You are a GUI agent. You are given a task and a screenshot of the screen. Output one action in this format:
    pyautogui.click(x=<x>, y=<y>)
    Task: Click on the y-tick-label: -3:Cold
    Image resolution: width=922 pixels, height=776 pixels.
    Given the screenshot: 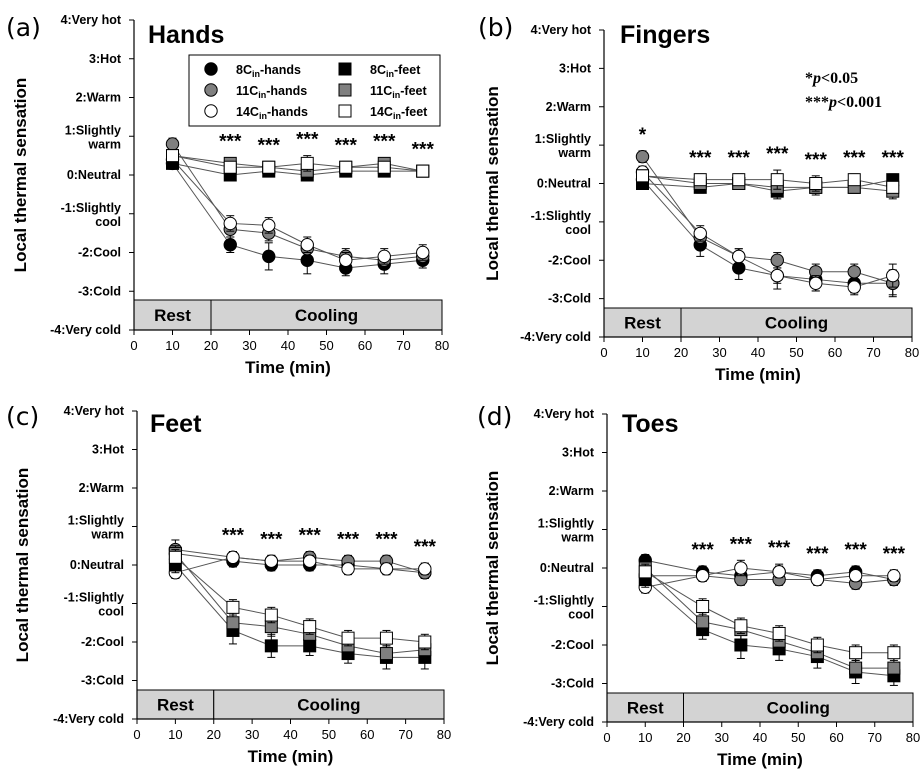 What is the action you would take?
    pyautogui.click(x=572, y=684)
    